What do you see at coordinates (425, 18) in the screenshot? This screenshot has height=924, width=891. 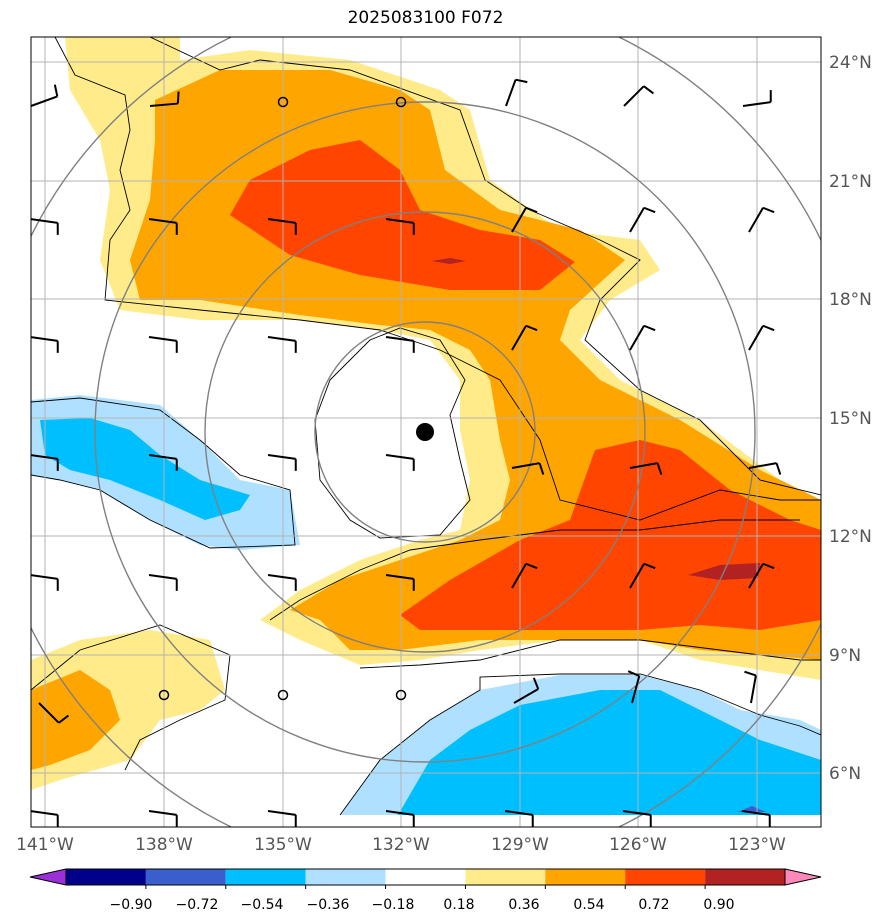 I see `map-title: 2025083100 F072` at bounding box center [425, 18].